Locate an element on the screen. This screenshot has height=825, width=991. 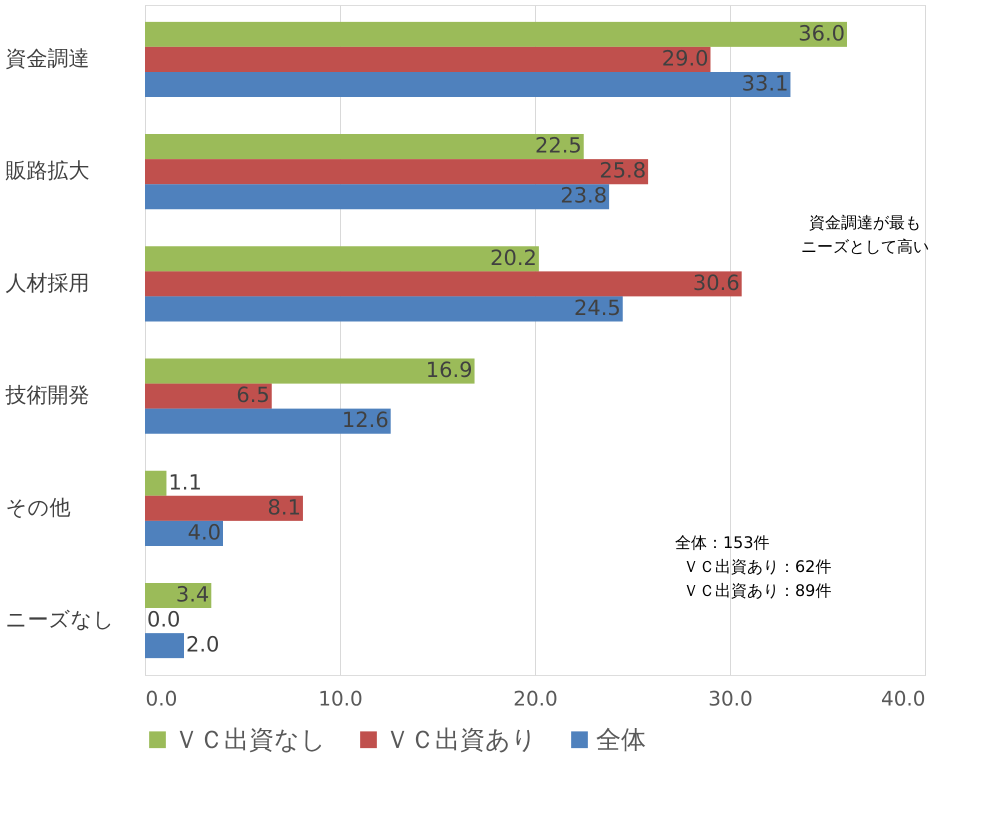
data-label: 30.6 is located at coordinates (716, 282).